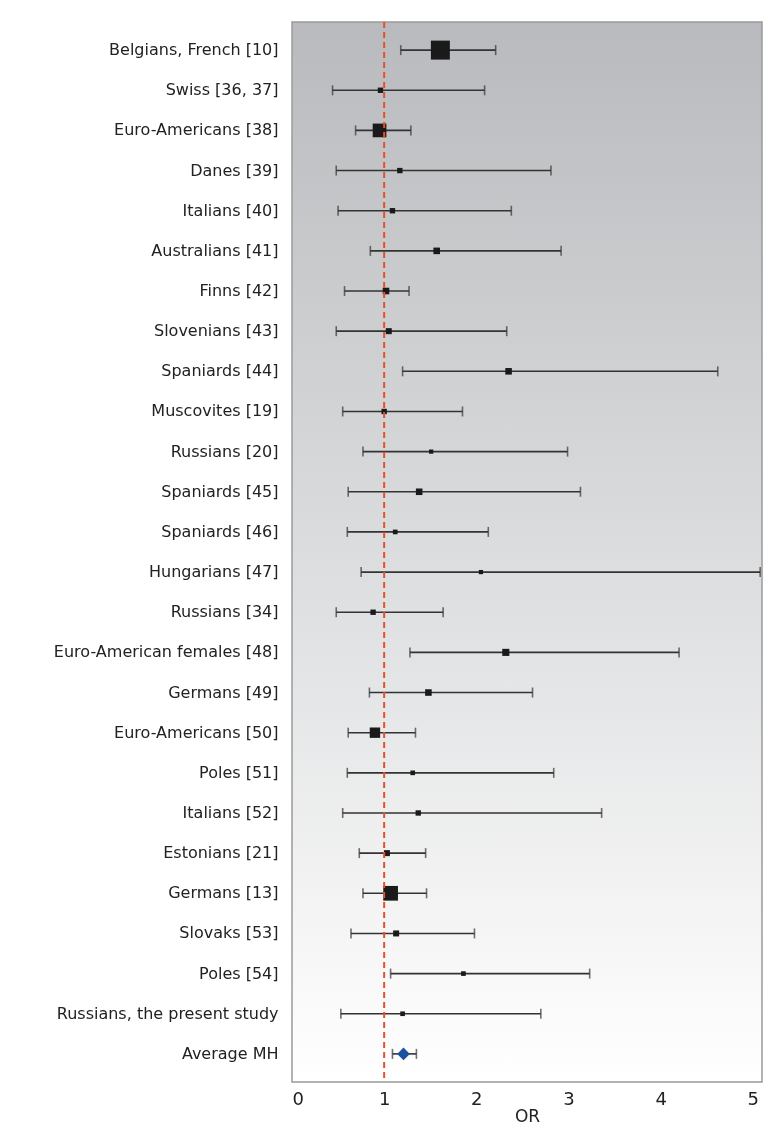 The height and width of the screenshot is (1139, 772). I want to click on y-tick-label: Estonians [21], so click(221, 853).